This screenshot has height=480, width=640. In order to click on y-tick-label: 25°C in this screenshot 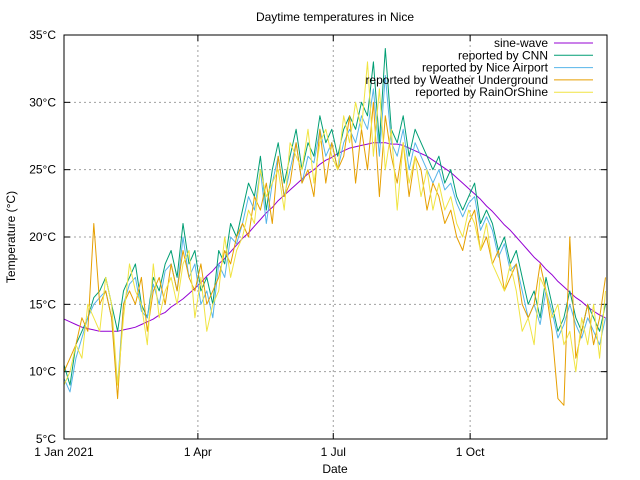, I will do `click(42, 170)`.